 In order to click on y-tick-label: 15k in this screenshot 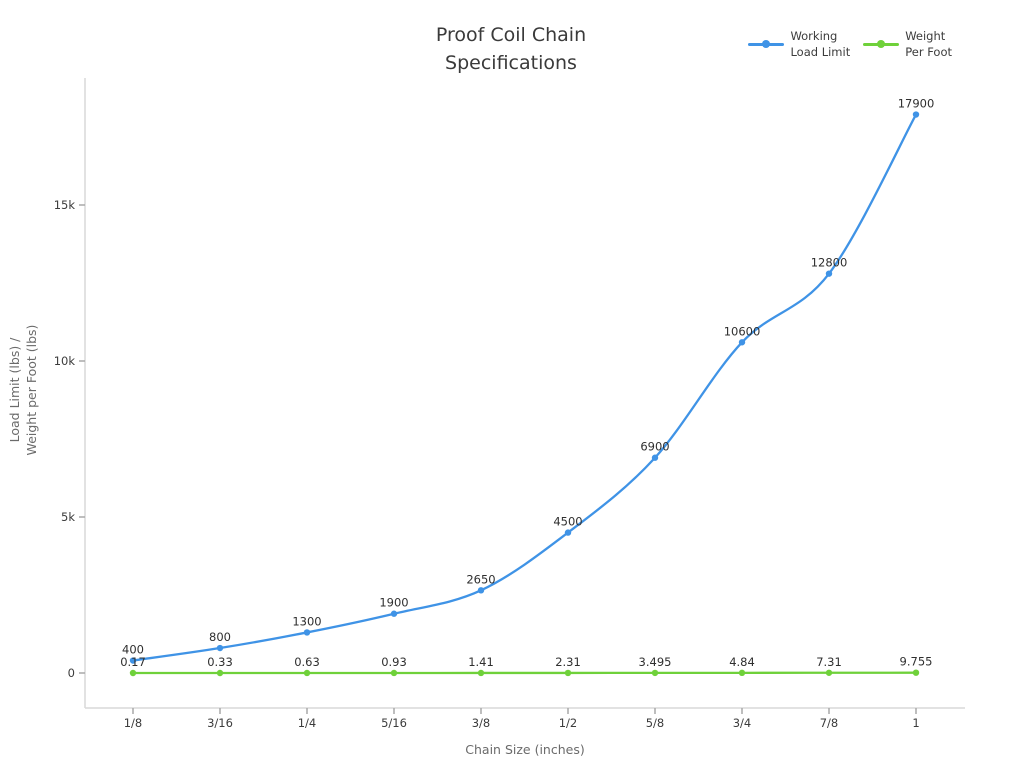, I will do `click(65, 205)`.